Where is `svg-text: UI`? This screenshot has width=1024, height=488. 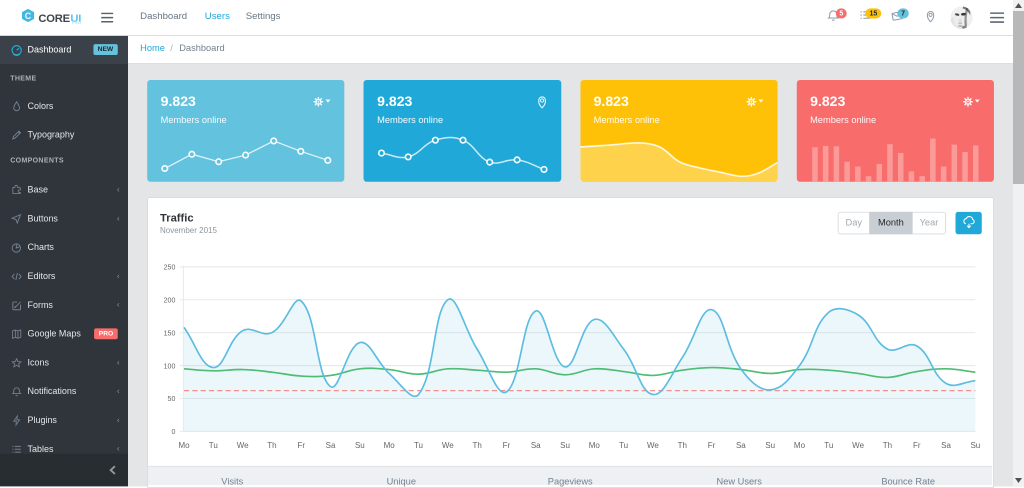 svg-text: UI is located at coordinates (75, 19).